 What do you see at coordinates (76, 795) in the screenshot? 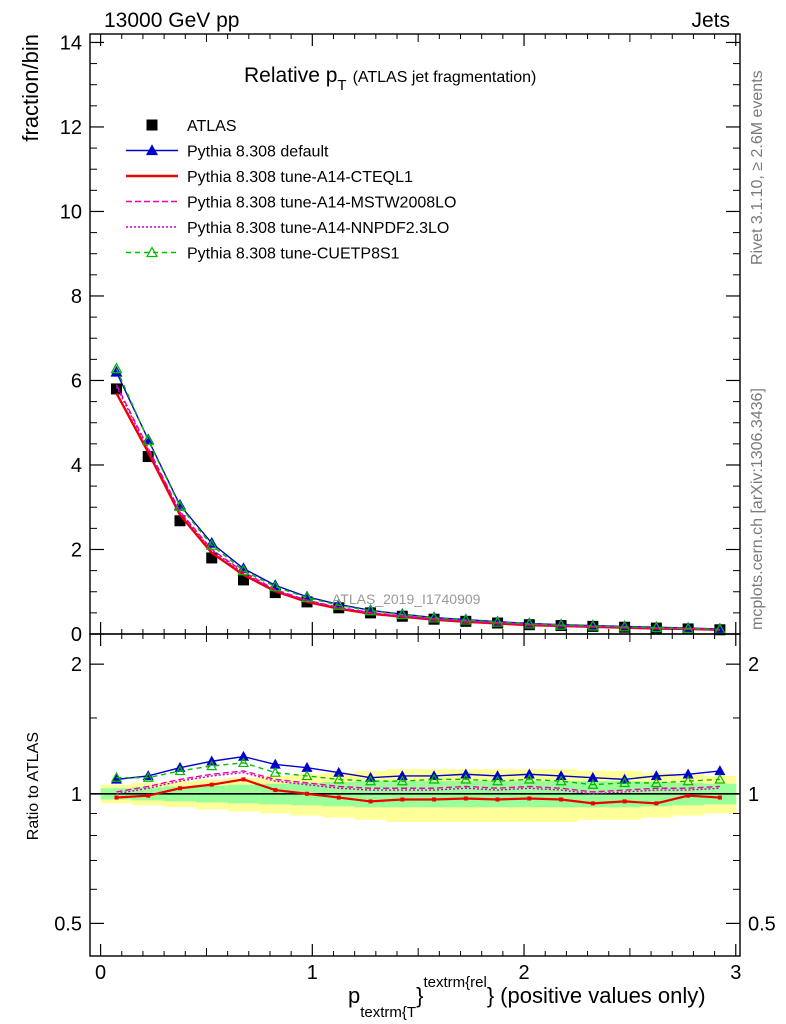
I see `ratio-y-tick-label-left: 1` at bounding box center [76, 795].